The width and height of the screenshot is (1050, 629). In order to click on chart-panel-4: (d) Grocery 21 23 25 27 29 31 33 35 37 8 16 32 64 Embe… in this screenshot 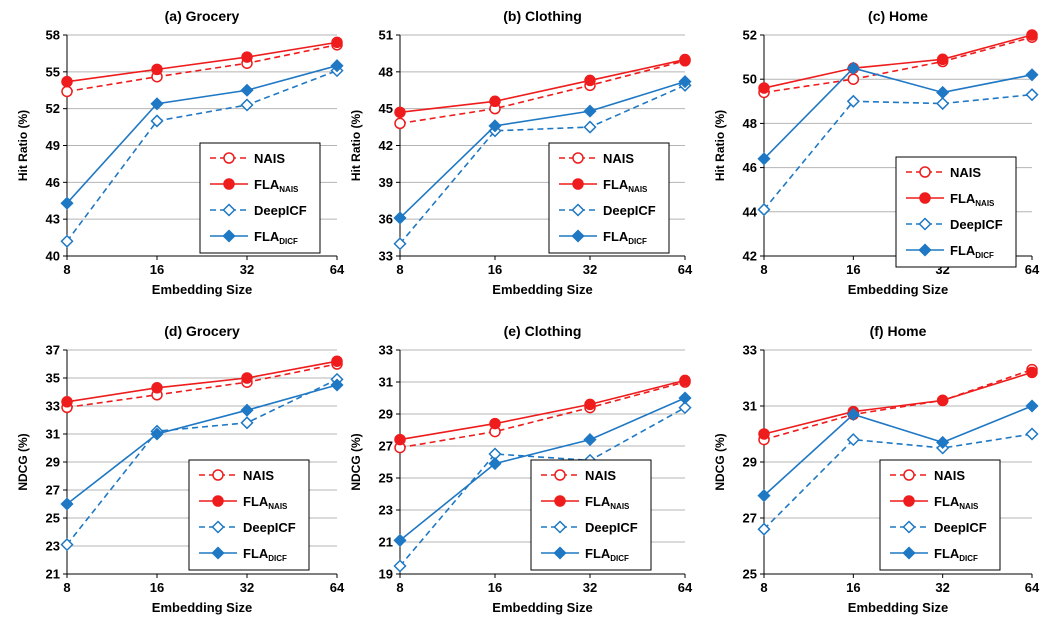, I will do `click(180, 469)`.